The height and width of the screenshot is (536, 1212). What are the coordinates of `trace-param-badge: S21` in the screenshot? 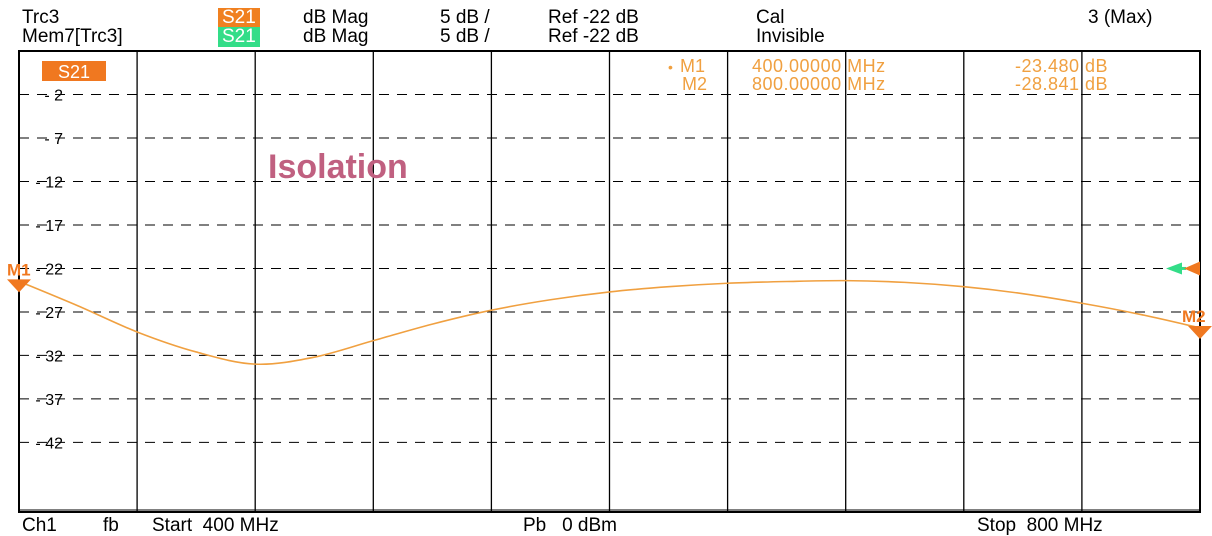 It's located at (239, 18).